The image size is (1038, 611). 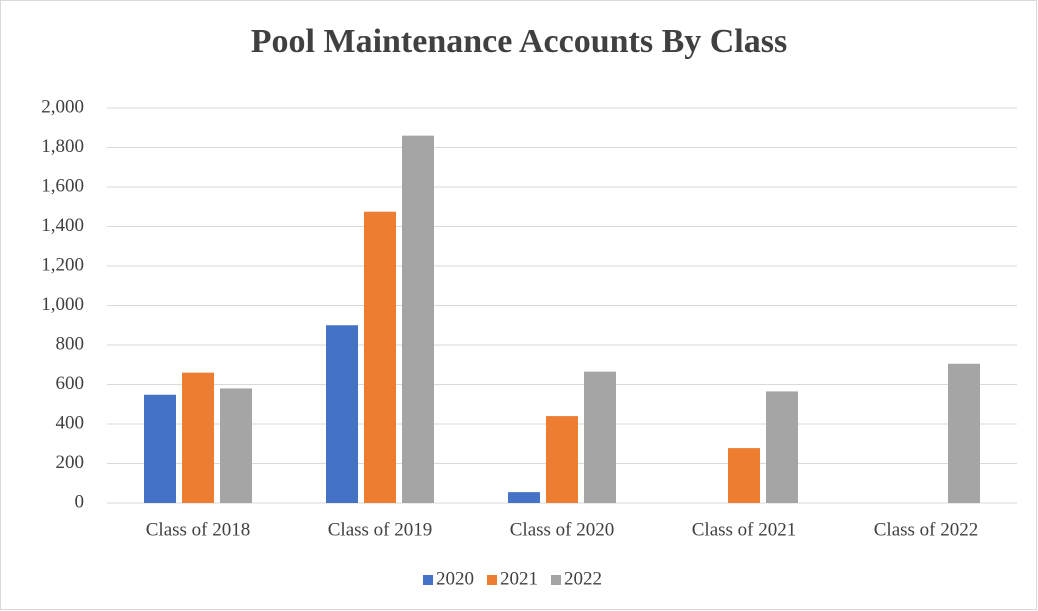 I want to click on x-tick-label: Class of 2018, so click(x=198, y=529).